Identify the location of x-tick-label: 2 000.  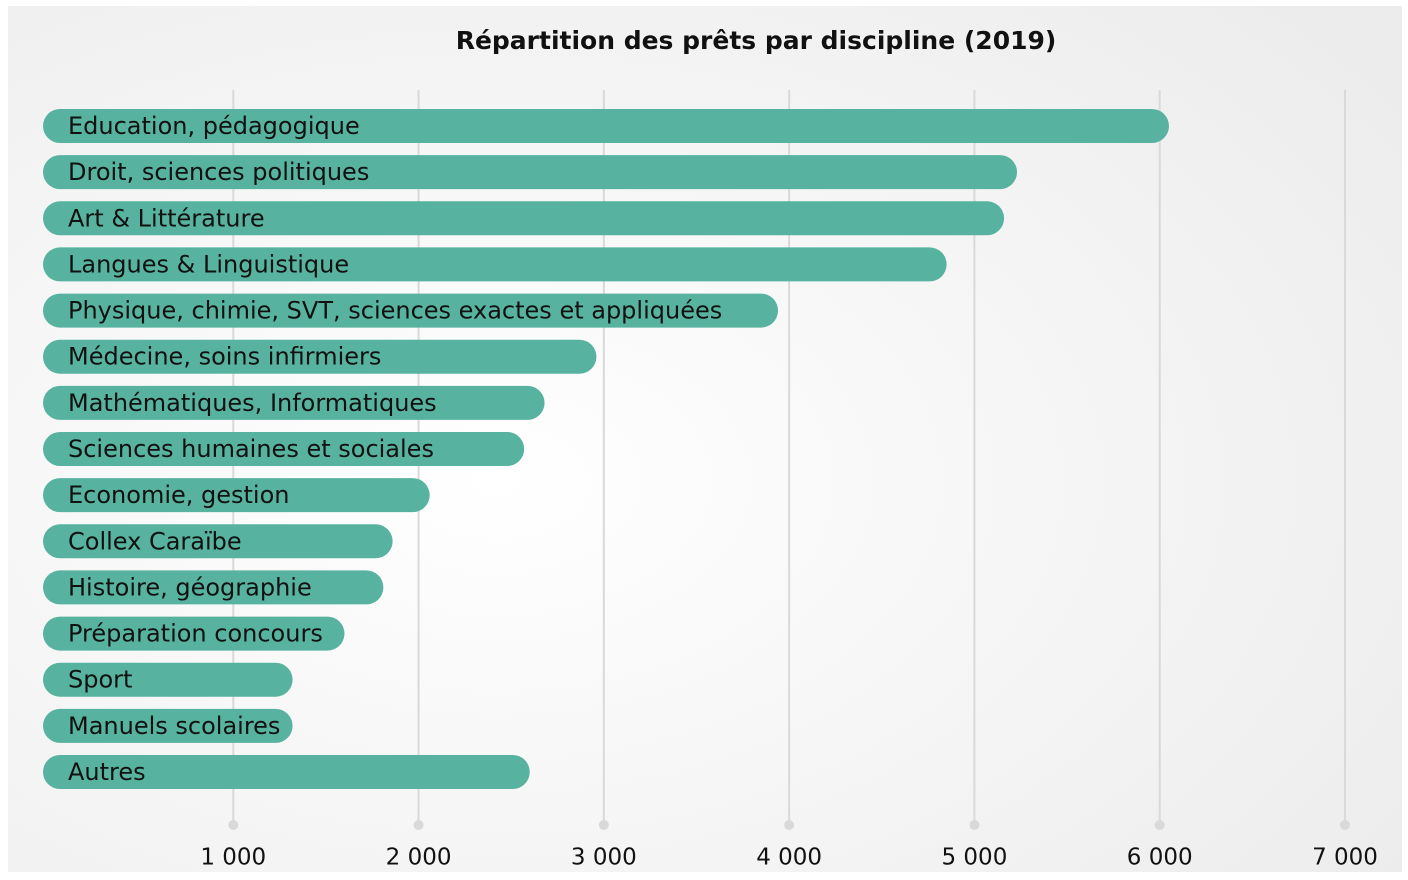
(419, 858).